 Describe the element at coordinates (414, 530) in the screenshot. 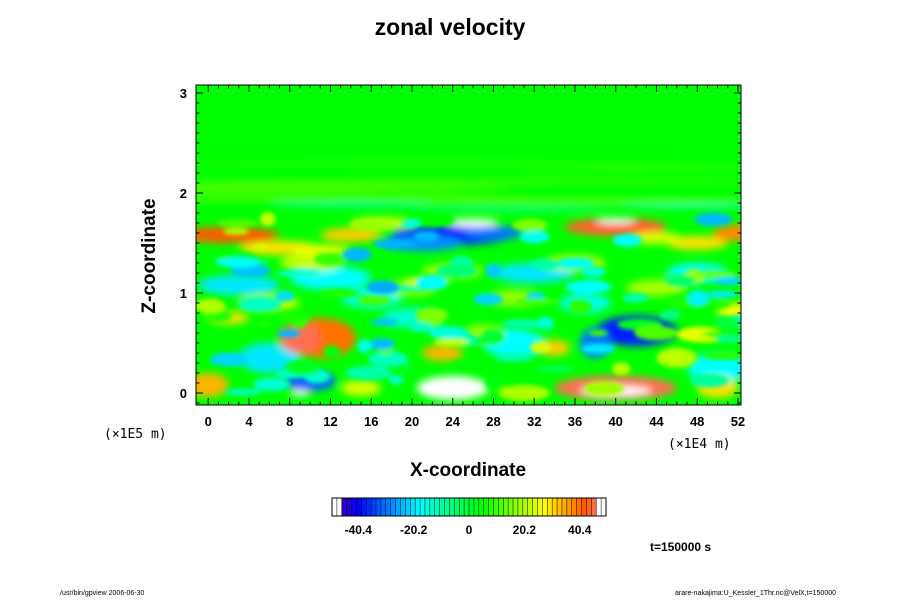

I see `colorbar-tick-label: -20.2` at that location.